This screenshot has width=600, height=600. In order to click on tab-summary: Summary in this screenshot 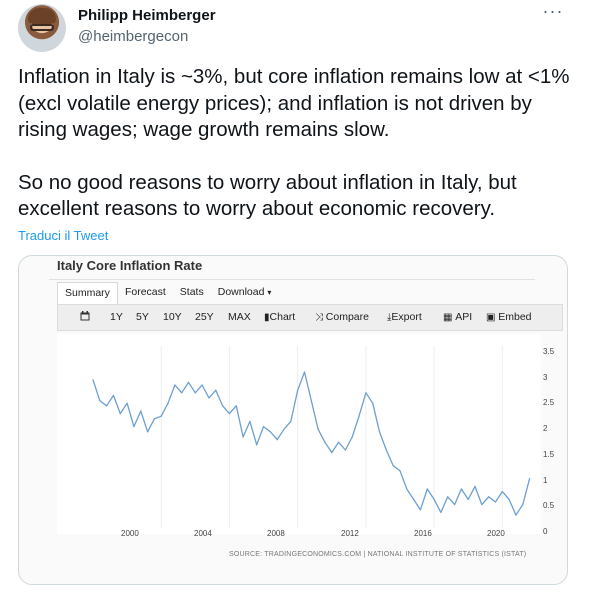, I will do `click(87, 293)`.